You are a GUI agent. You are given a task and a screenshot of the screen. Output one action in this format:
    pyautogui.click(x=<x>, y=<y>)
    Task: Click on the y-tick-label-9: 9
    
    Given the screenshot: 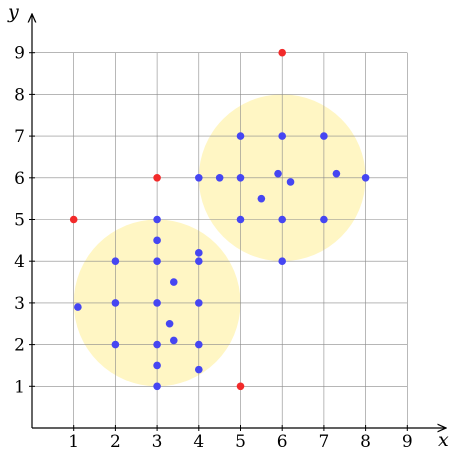 What is the action you would take?
    pyautogui.click(x=19, y=54)
    